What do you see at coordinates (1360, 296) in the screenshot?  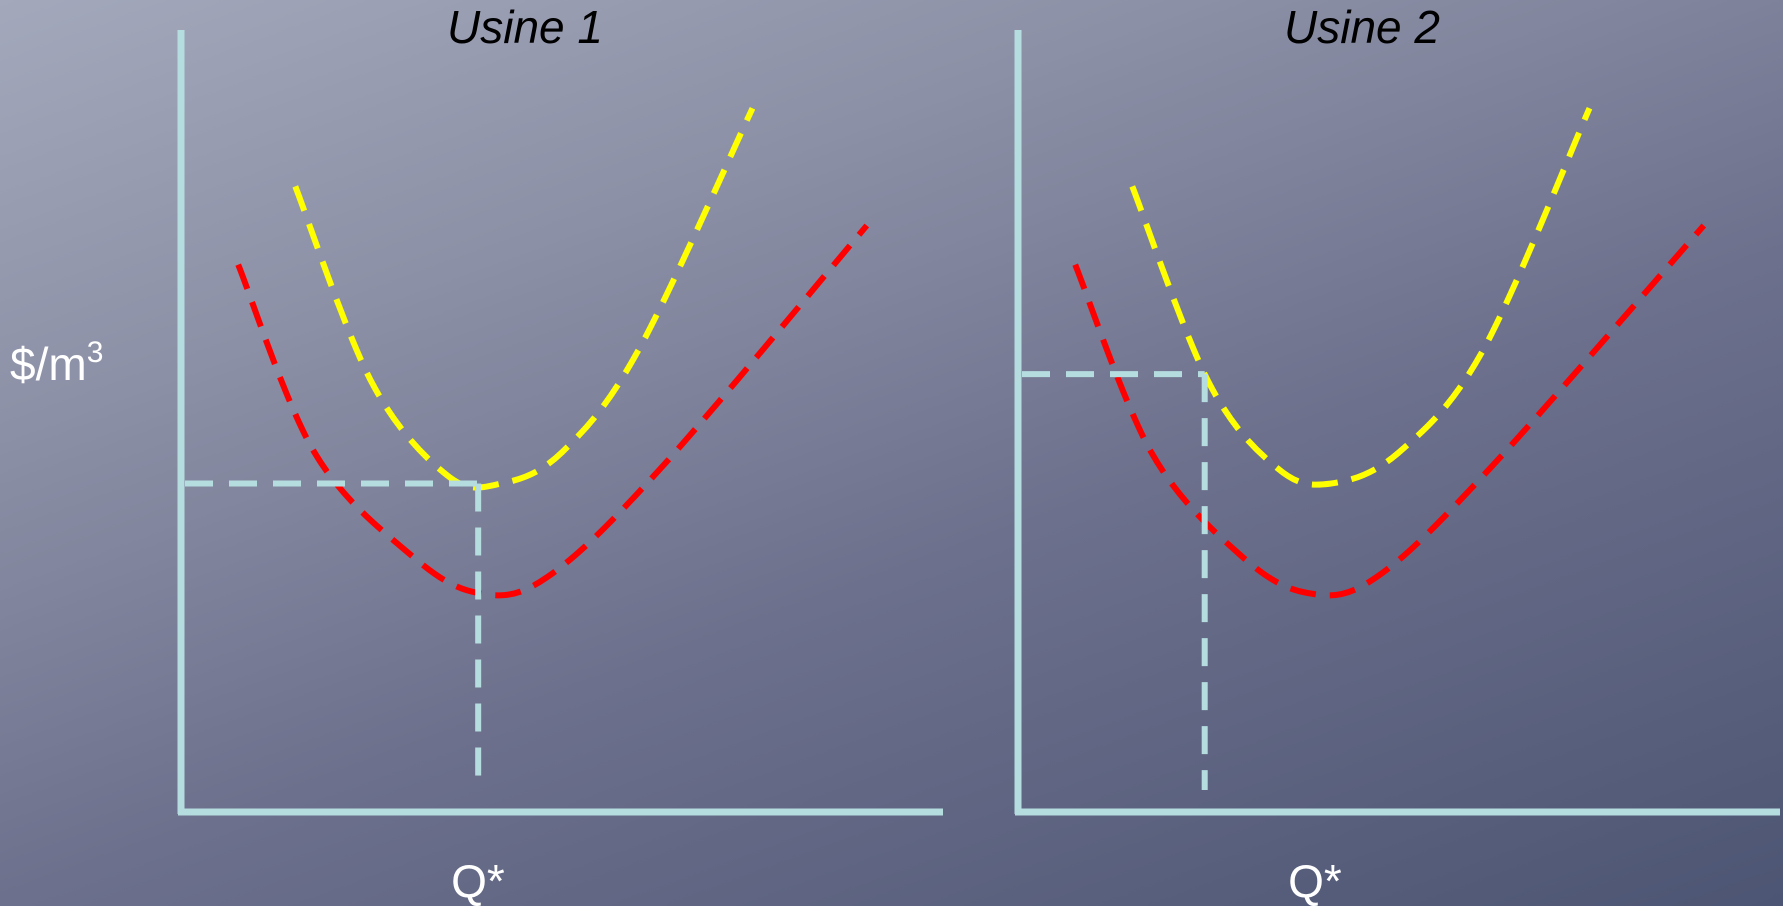 I see `panel-2-series-upper-curve` at bounding box center [1360, 296].